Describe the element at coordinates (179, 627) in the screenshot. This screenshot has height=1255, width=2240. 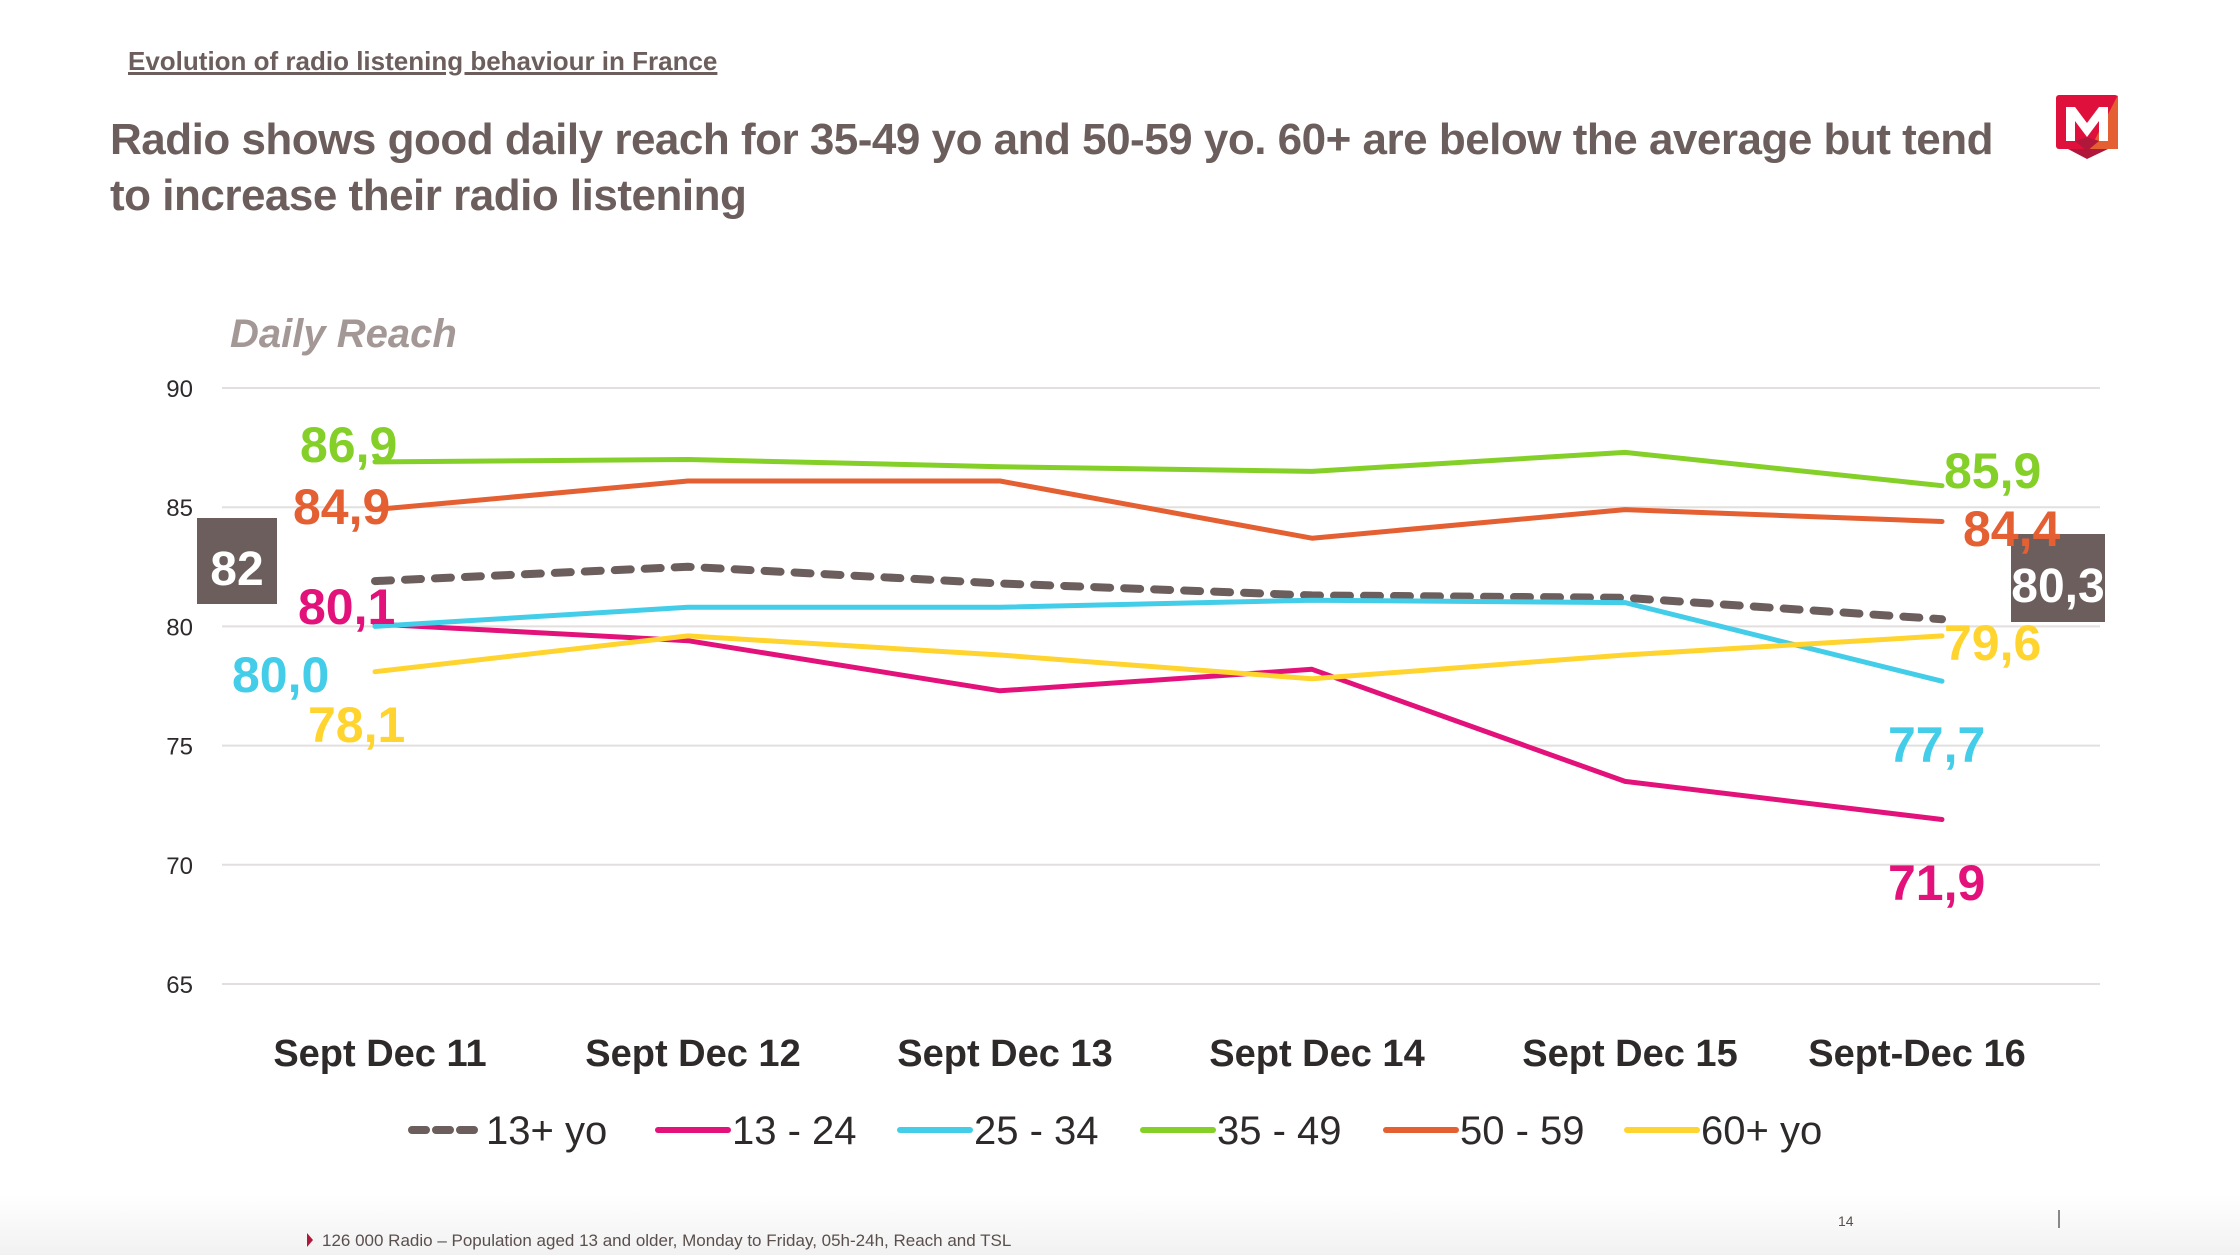
I see `y-tick-label: 80` at that location.